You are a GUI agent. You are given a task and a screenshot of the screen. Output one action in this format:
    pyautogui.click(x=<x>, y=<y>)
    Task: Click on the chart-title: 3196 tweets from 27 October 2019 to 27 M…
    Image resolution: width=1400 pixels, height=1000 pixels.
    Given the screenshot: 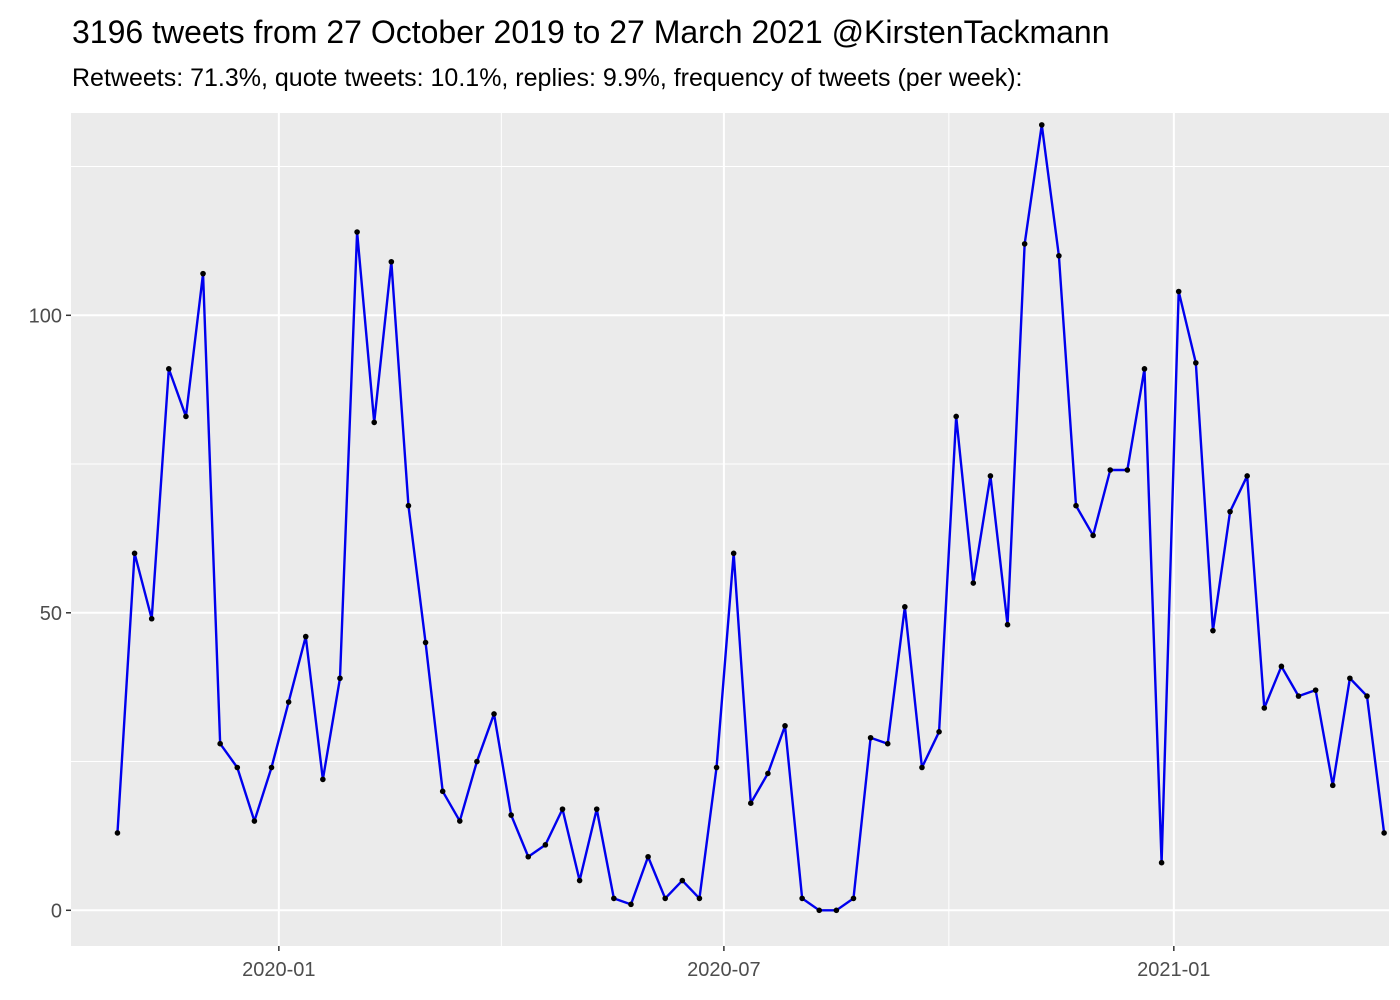 What is the action you would take?
    pyautogui.click(x=590, y=32)
    